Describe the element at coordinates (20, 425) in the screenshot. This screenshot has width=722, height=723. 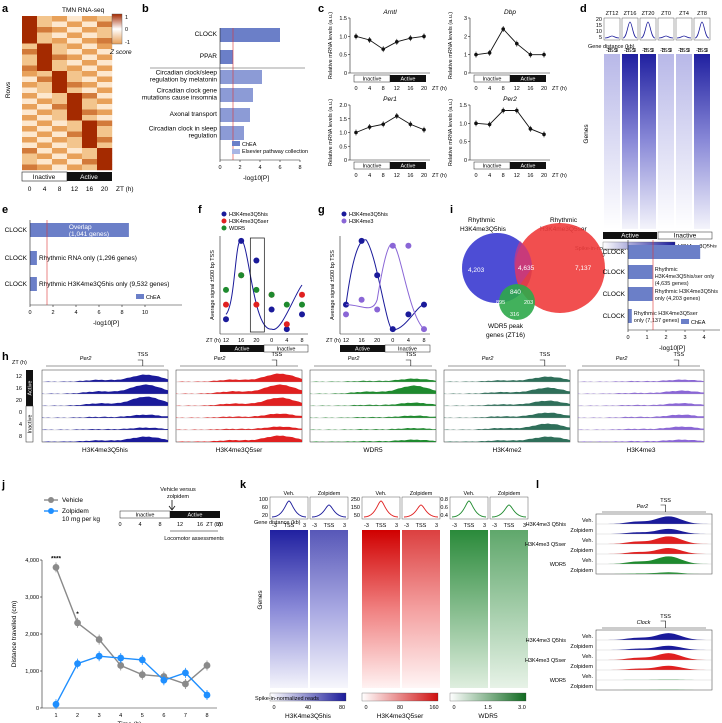
I see `zt-row-label: 4` at that location.